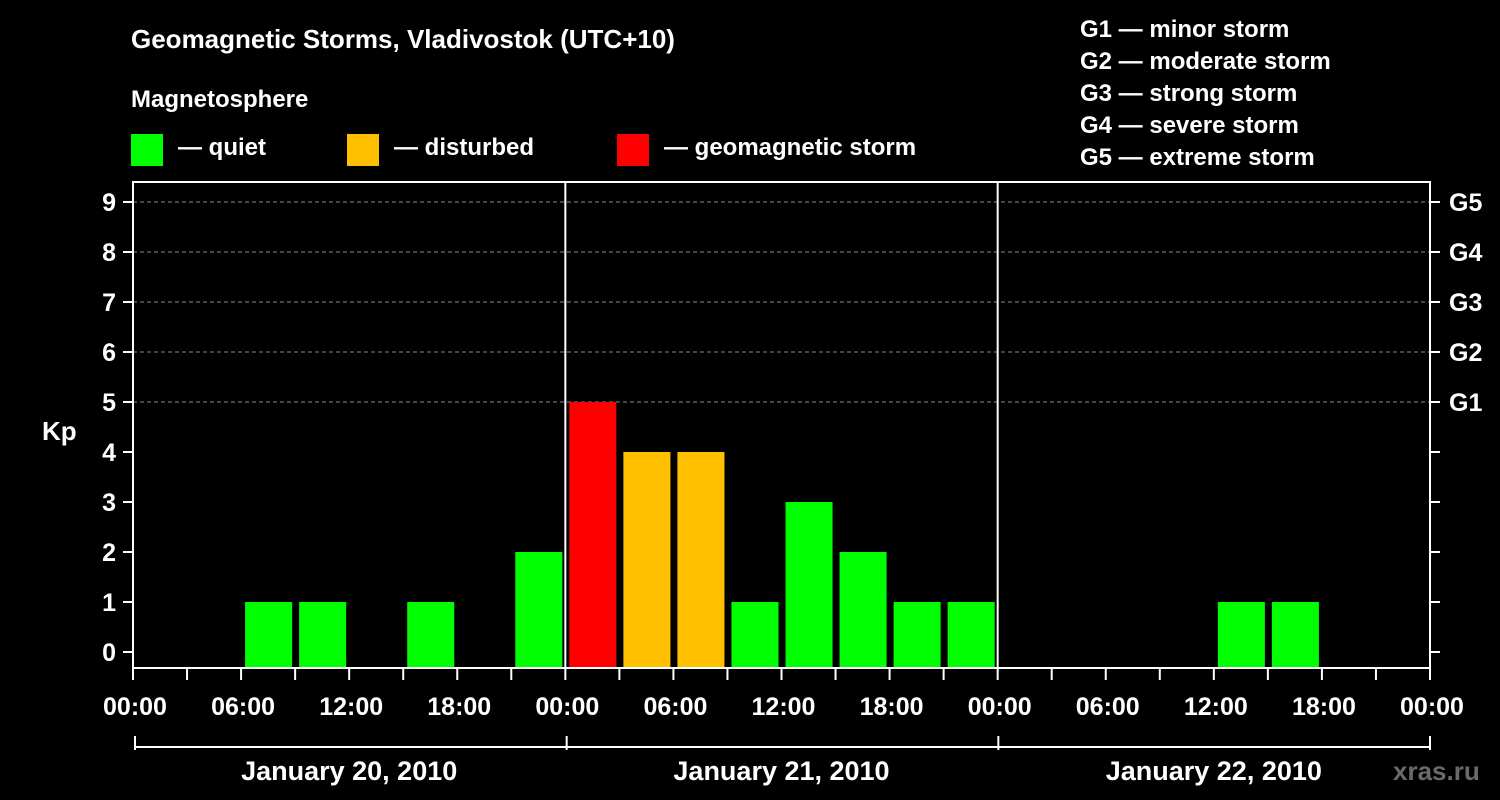 The image size is (1500, 800). I want to click on chart-title: Geomagnetic Storms, Vladivostok (UTC+10), so click(403, 39).